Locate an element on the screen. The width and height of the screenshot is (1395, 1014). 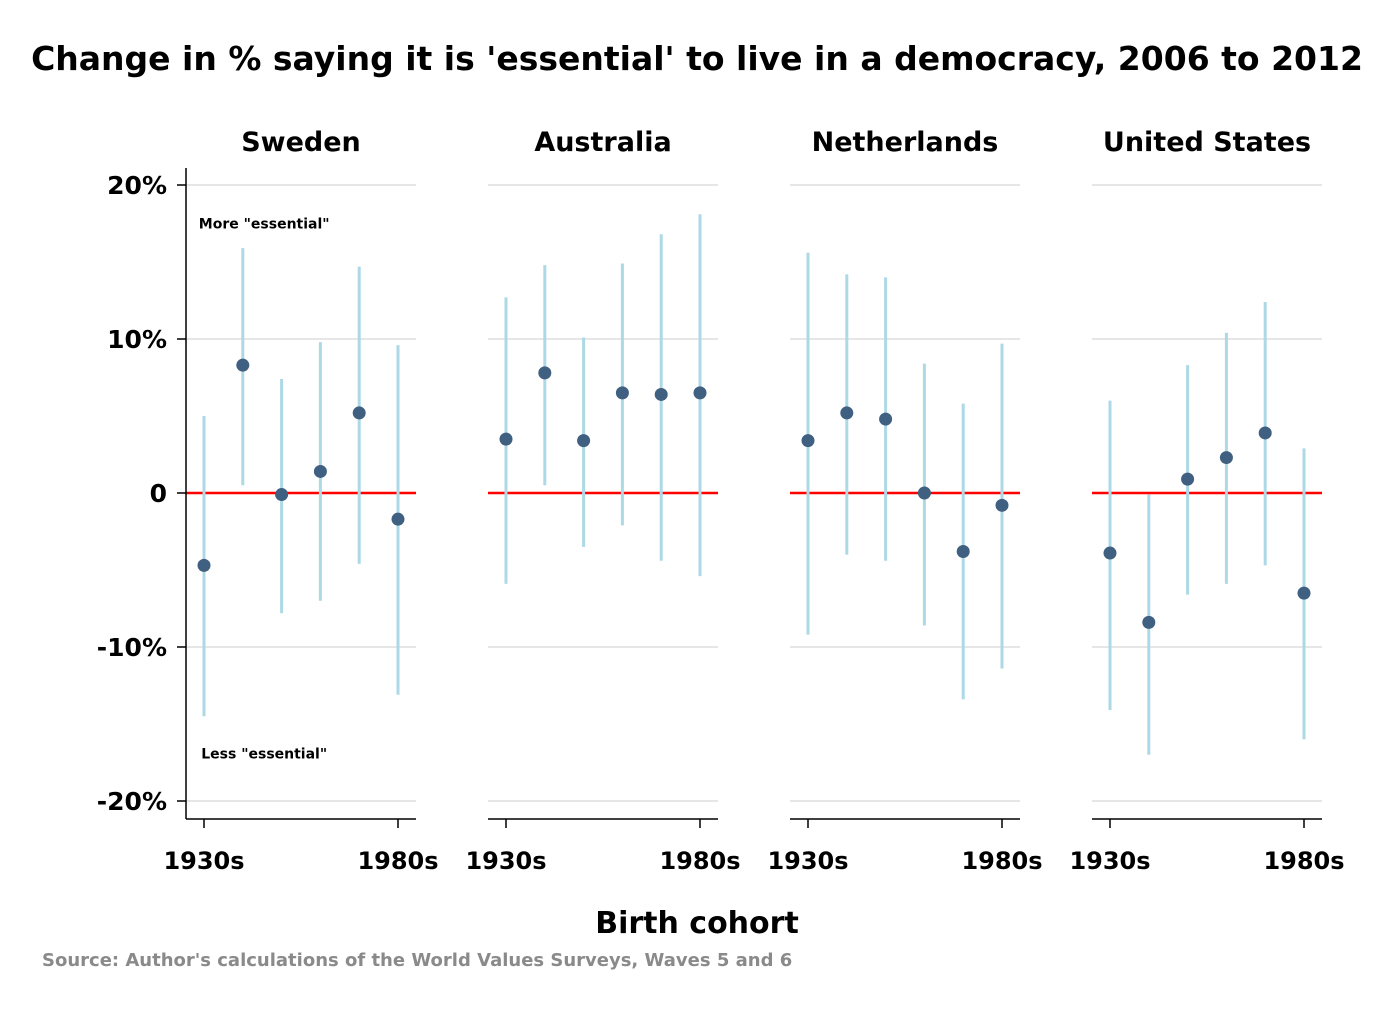
panel-netherlands: Netherlands 1930s 1980s is located at coordinates (904, 501).